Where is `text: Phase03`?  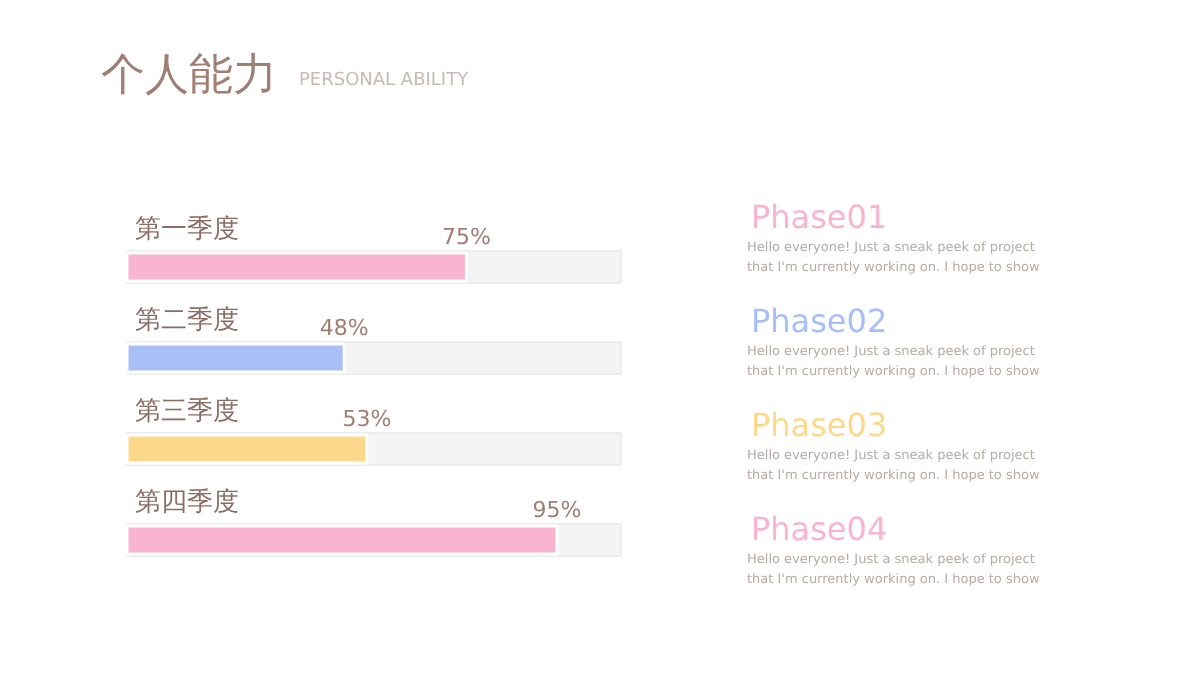
text: Phase03 is located at coordinates (819, 425).